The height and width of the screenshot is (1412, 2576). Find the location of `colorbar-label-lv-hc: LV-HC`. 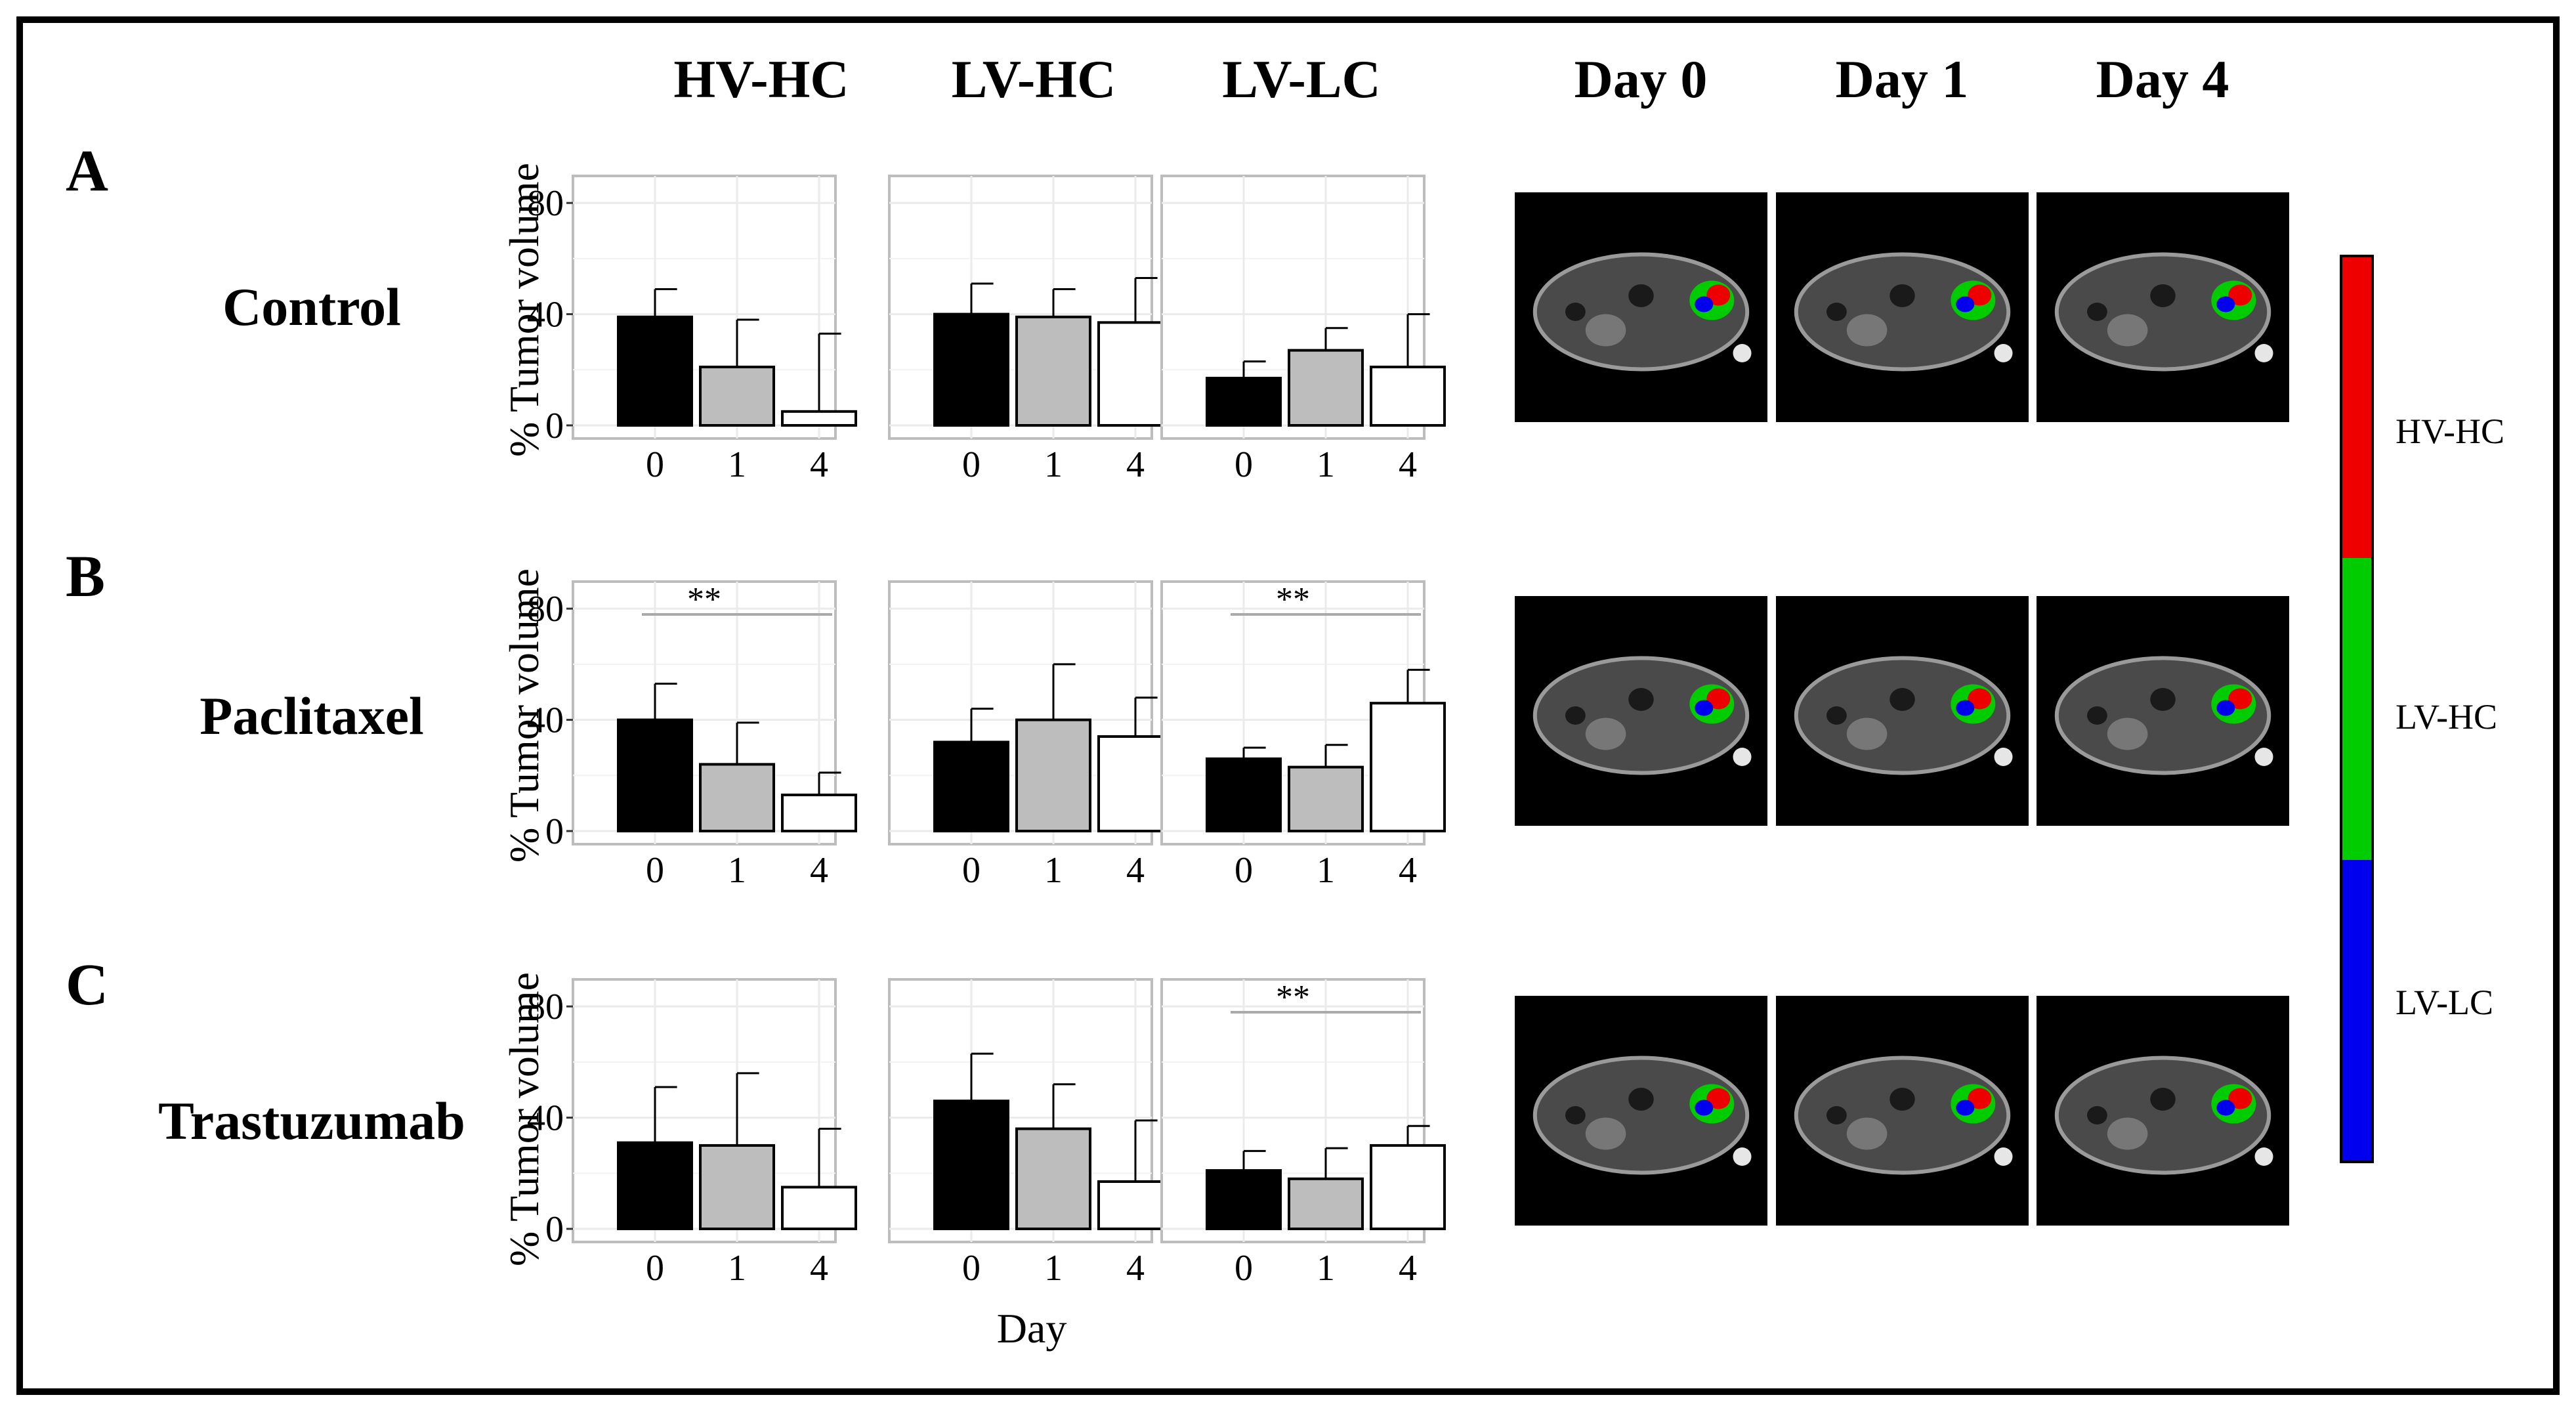

colorbar-label-lv-hc: LV-HC is located at coordinates (2446, 717).